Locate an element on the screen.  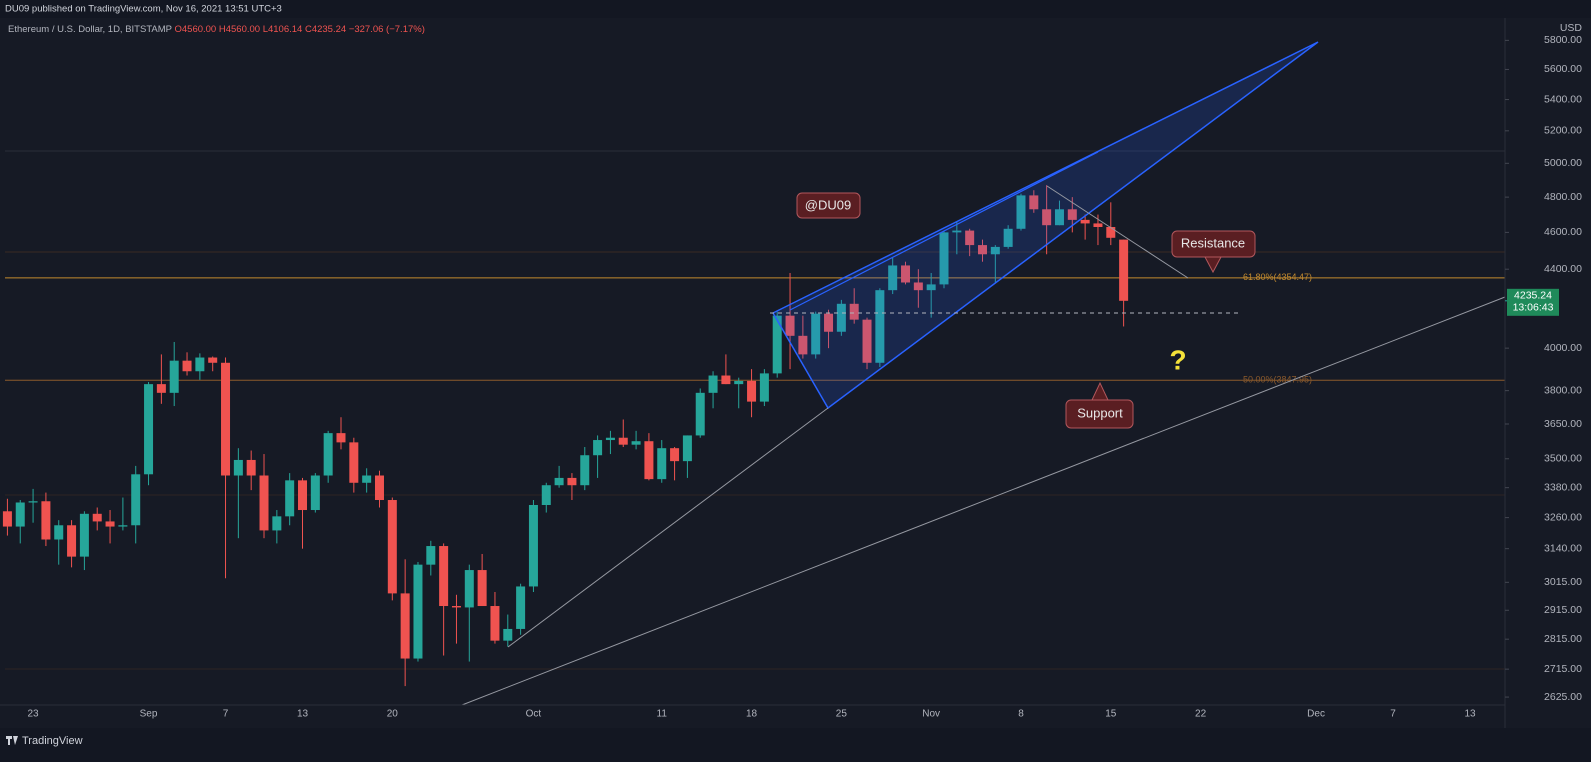
x-tick-label: 15 is located at coordinates (1111, 714).